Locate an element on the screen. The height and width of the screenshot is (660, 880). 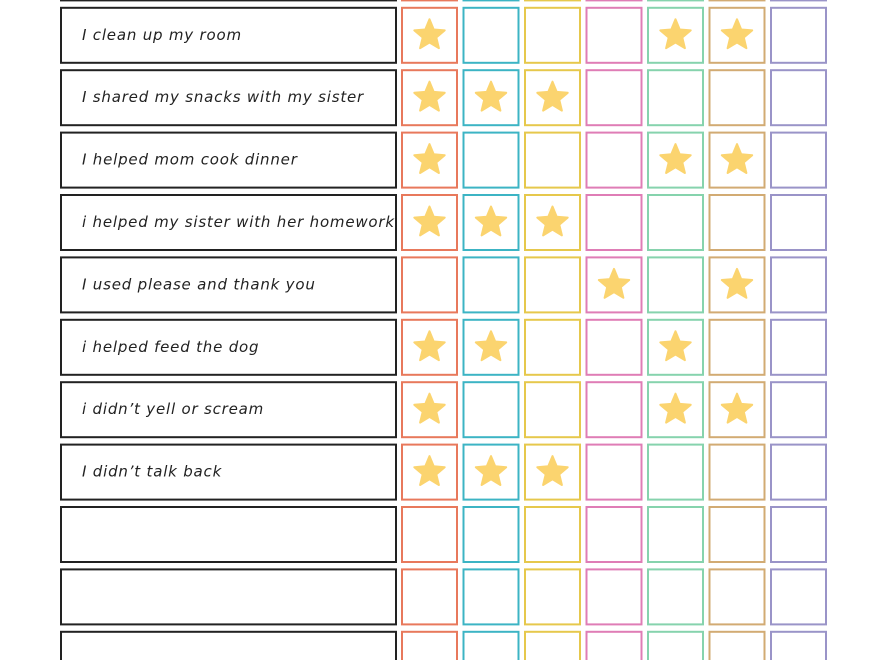
task-label: I used please and thank you is located at coordinates (199, 284).